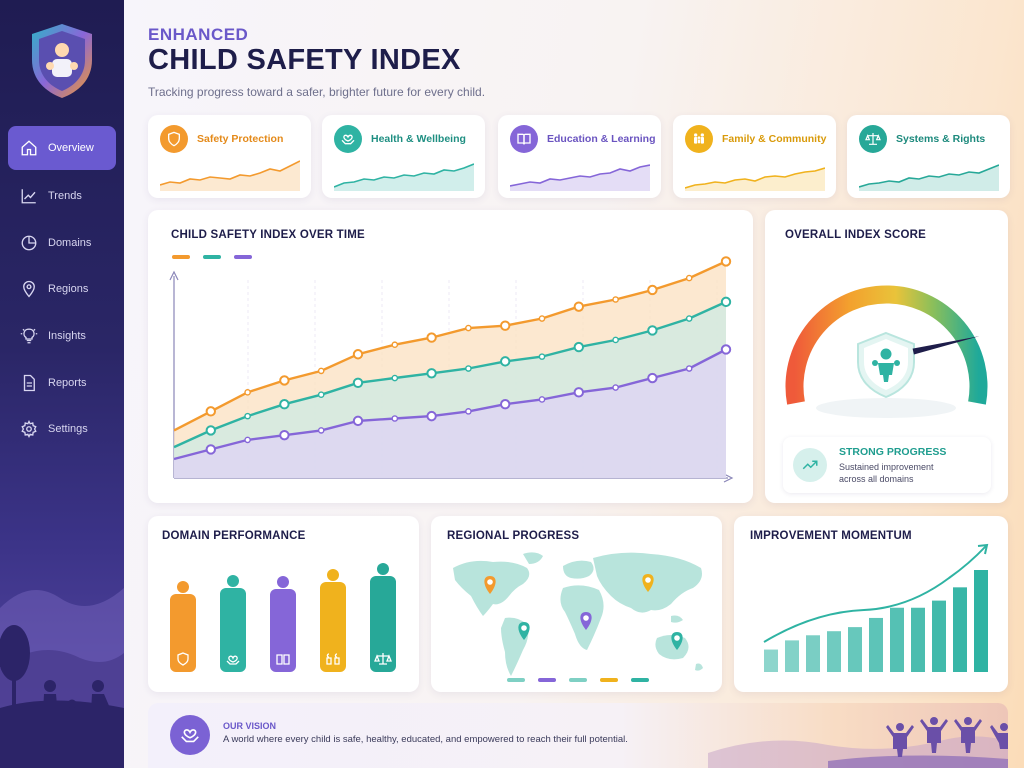 This screenshot has width=1024, height=768. I want to click on x-axis-arrow, so click(728, 478).